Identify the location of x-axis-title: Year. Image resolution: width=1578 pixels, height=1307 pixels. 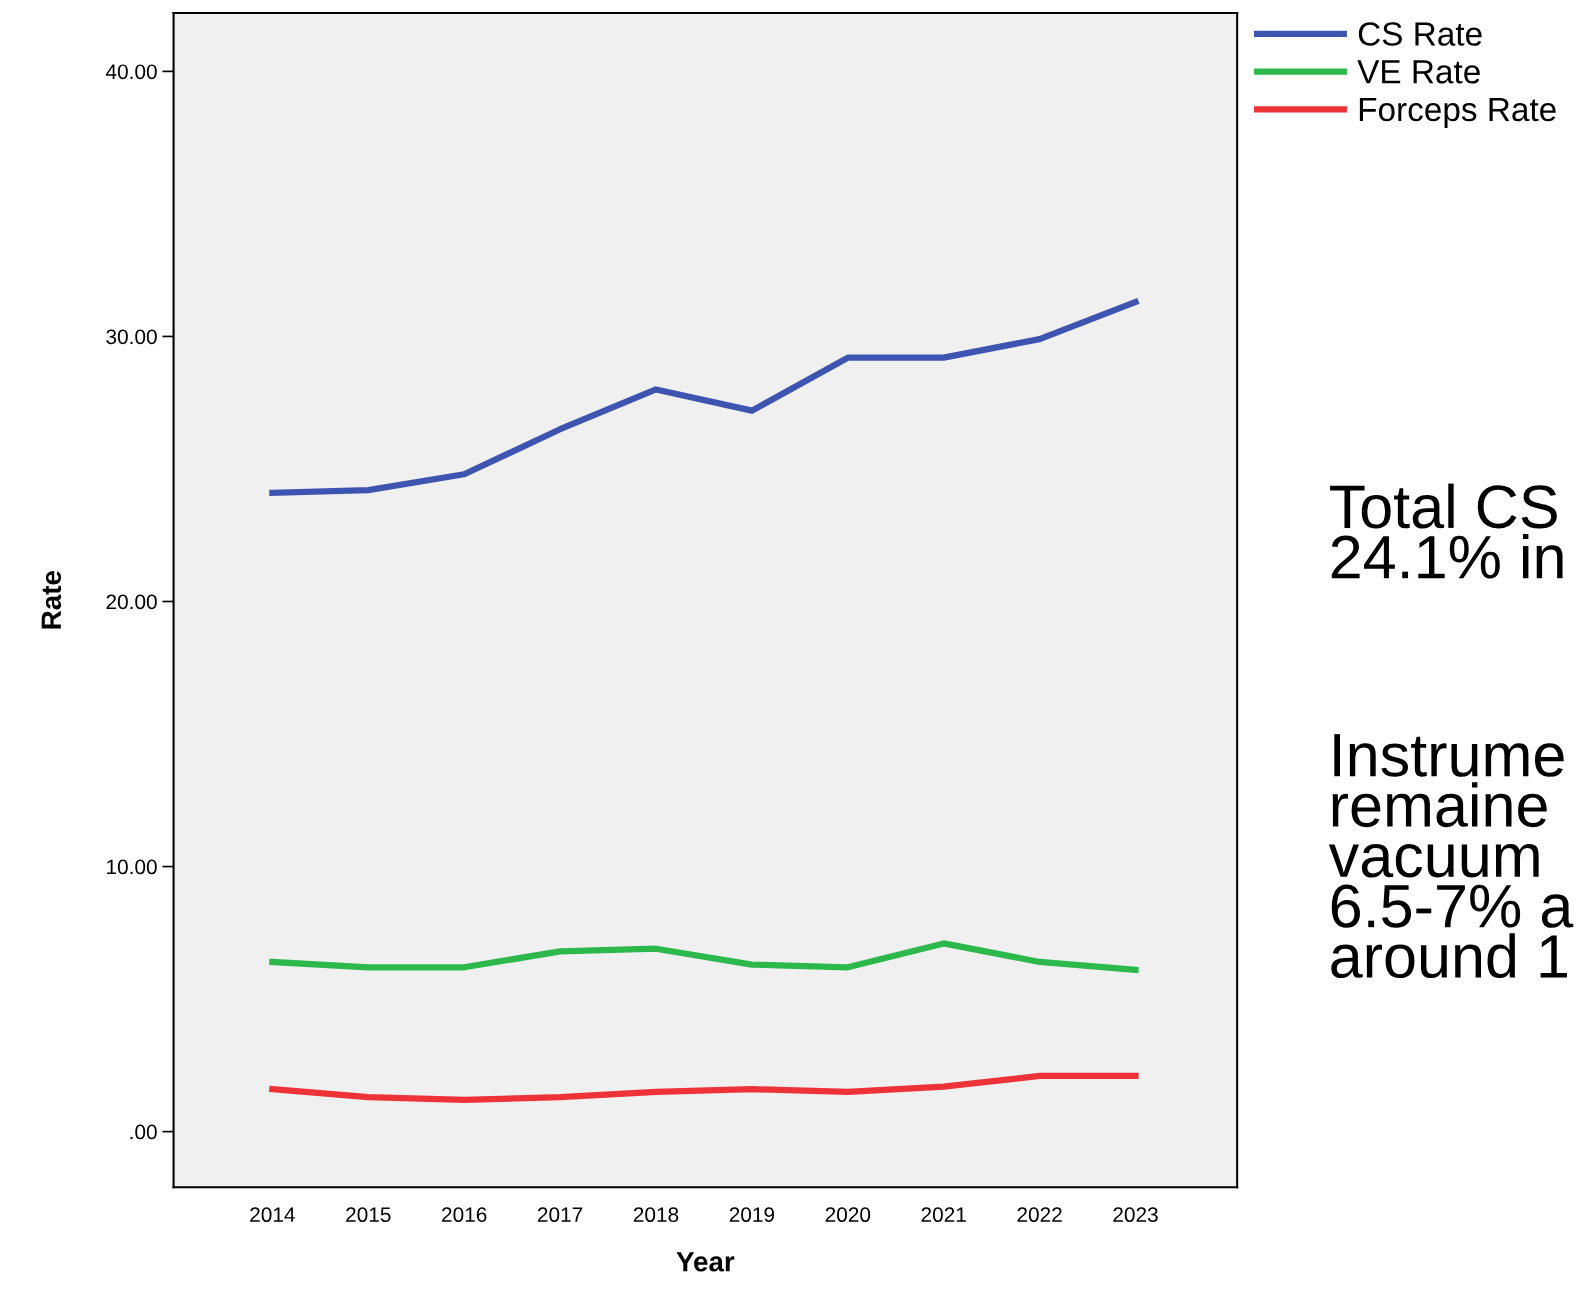
(705, 1262).